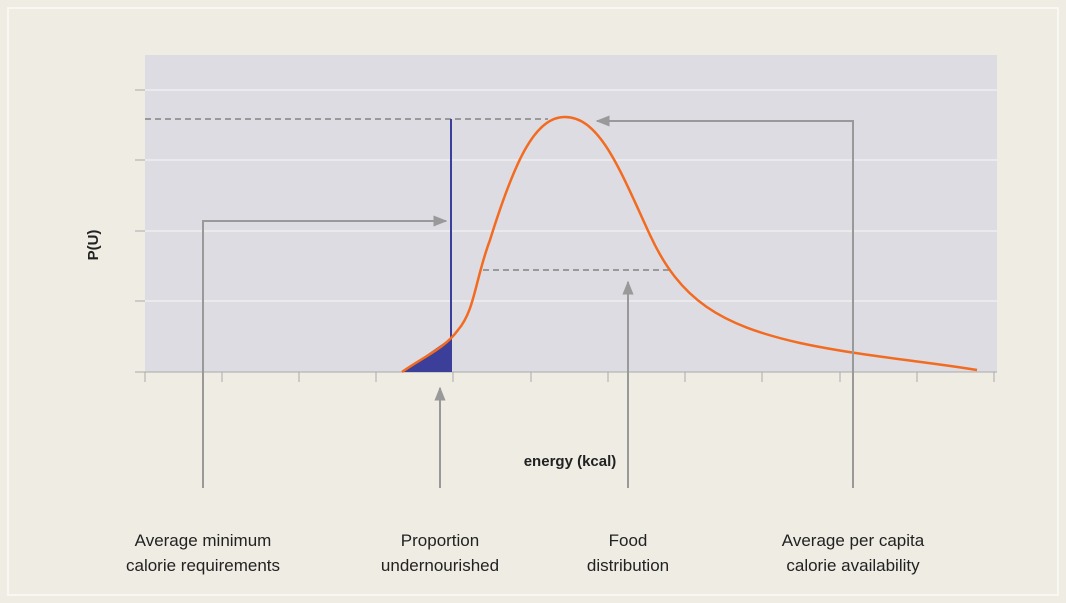  What do you see at coordinates (93, 245) in the screenshot?
I see `y-axis-label: P(U)` at bounding box center [93, 245].